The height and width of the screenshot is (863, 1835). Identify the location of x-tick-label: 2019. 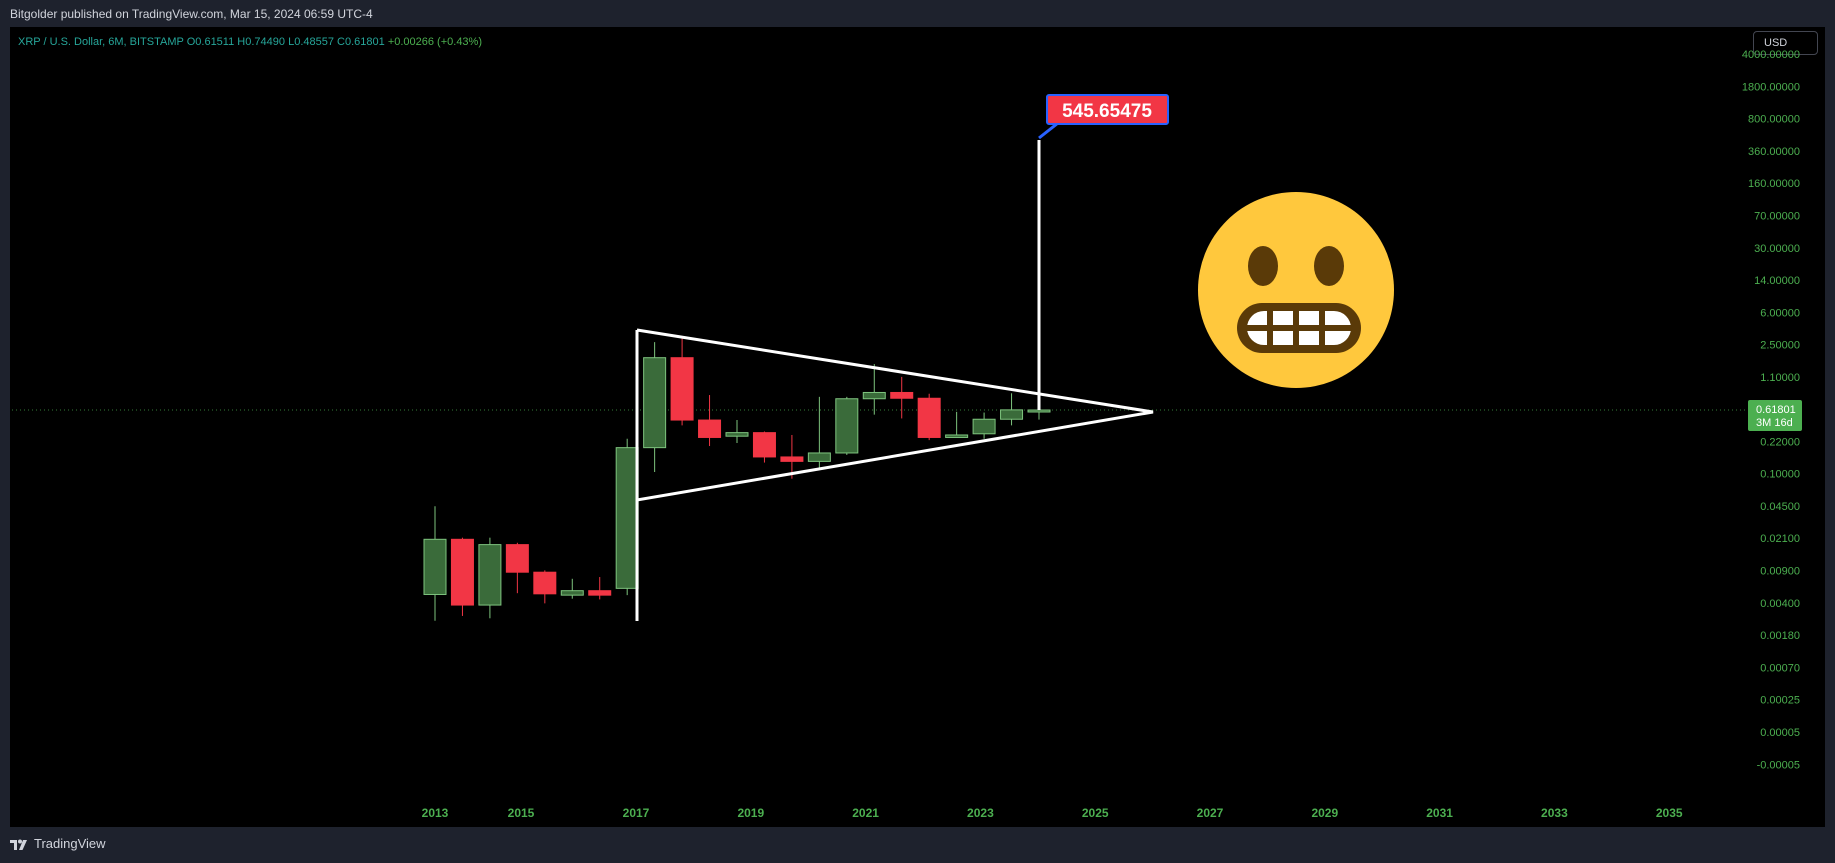
(750, 813).